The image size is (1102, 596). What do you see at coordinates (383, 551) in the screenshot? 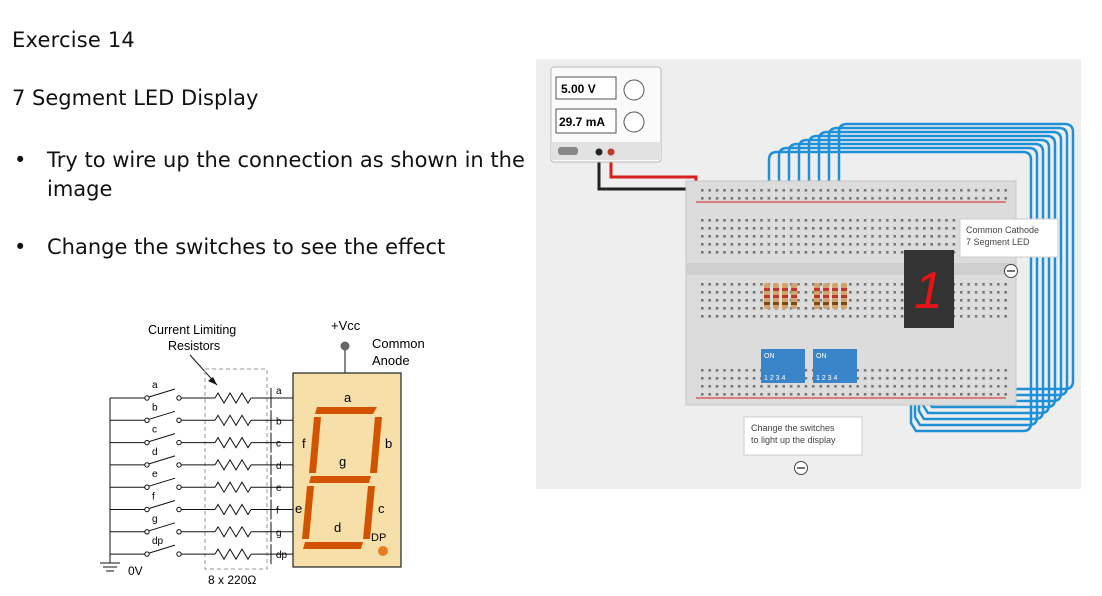
I see `segment-dp` at bounding box center [383, 551].